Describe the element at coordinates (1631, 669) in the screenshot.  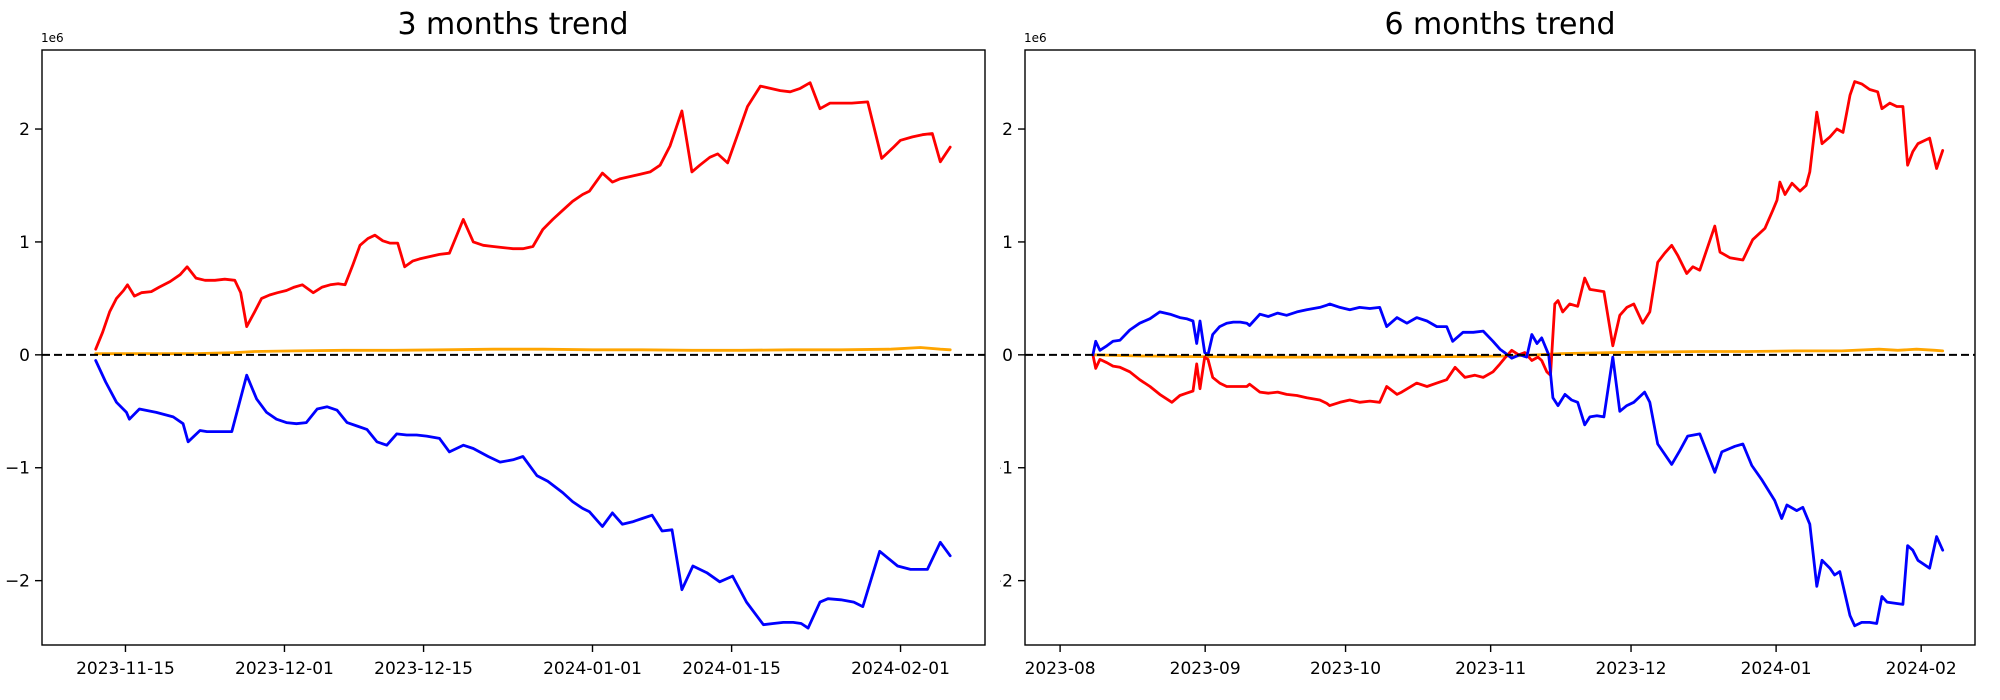
I see `x-tick-label: 2023-12` at that location.